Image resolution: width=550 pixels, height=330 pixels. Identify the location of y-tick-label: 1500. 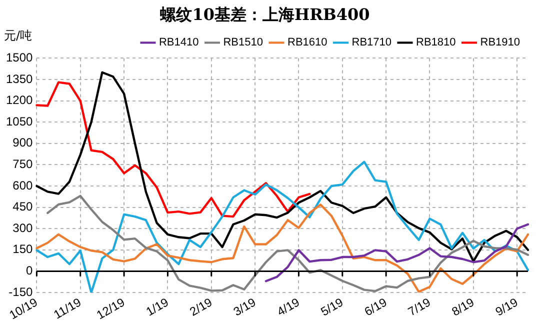
(20, 57).